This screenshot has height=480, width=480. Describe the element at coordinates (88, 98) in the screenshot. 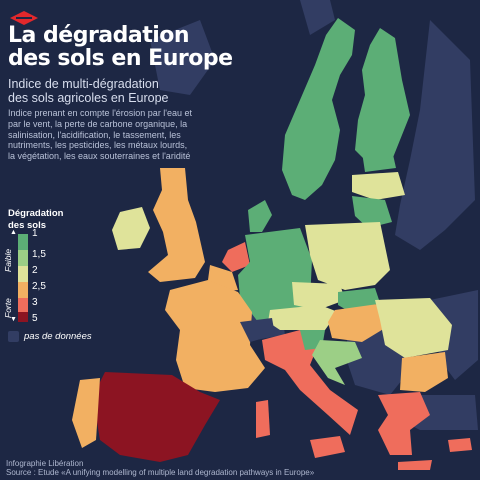

I see `subtitle-line2: des sols agricoles en Europe` at that location.